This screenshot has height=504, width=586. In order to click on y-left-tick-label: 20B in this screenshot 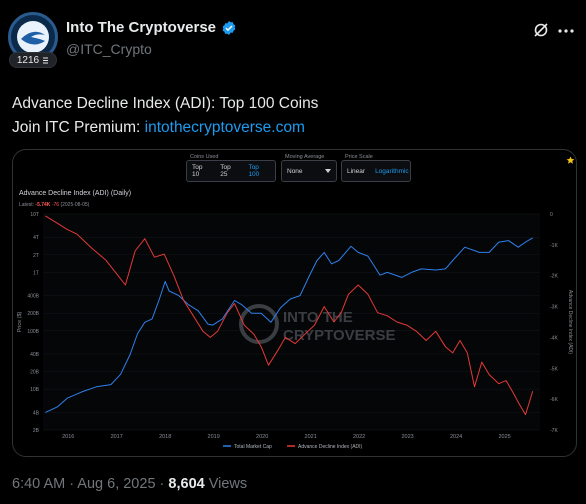, I will do `click(35, 373)`.